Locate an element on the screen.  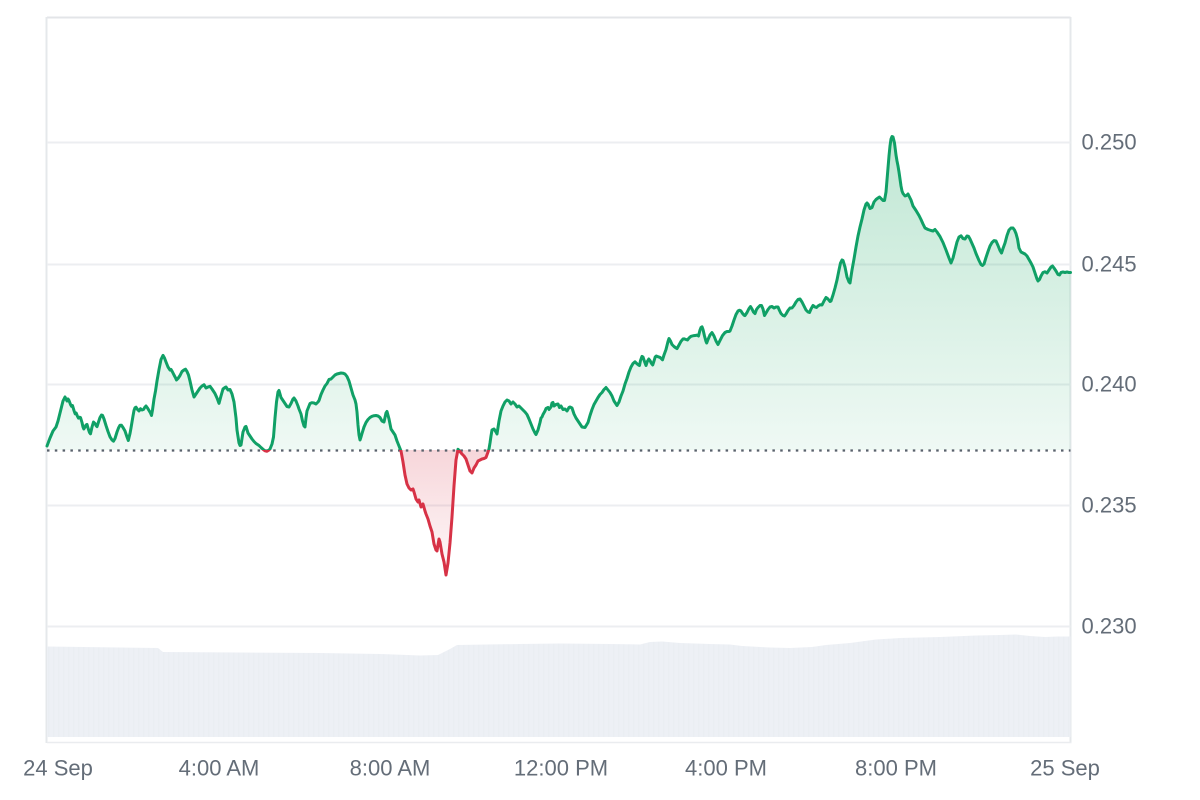
svg-text: 25 Sep is located at coordinates (1065, 768).